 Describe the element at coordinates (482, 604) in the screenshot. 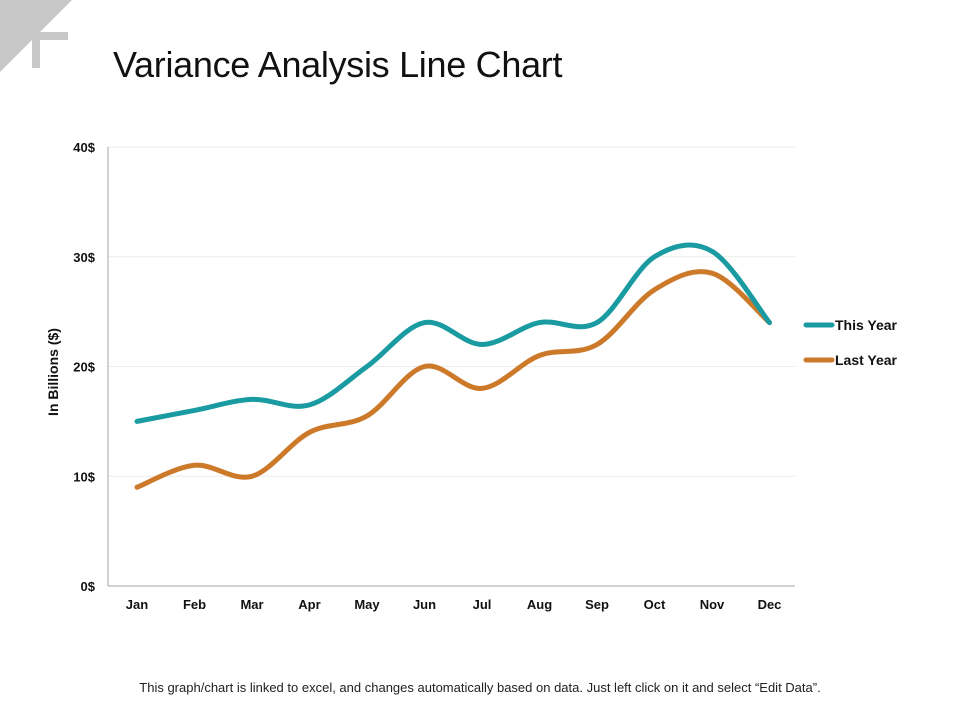

I see `x-tick-label: Jul` at that location.